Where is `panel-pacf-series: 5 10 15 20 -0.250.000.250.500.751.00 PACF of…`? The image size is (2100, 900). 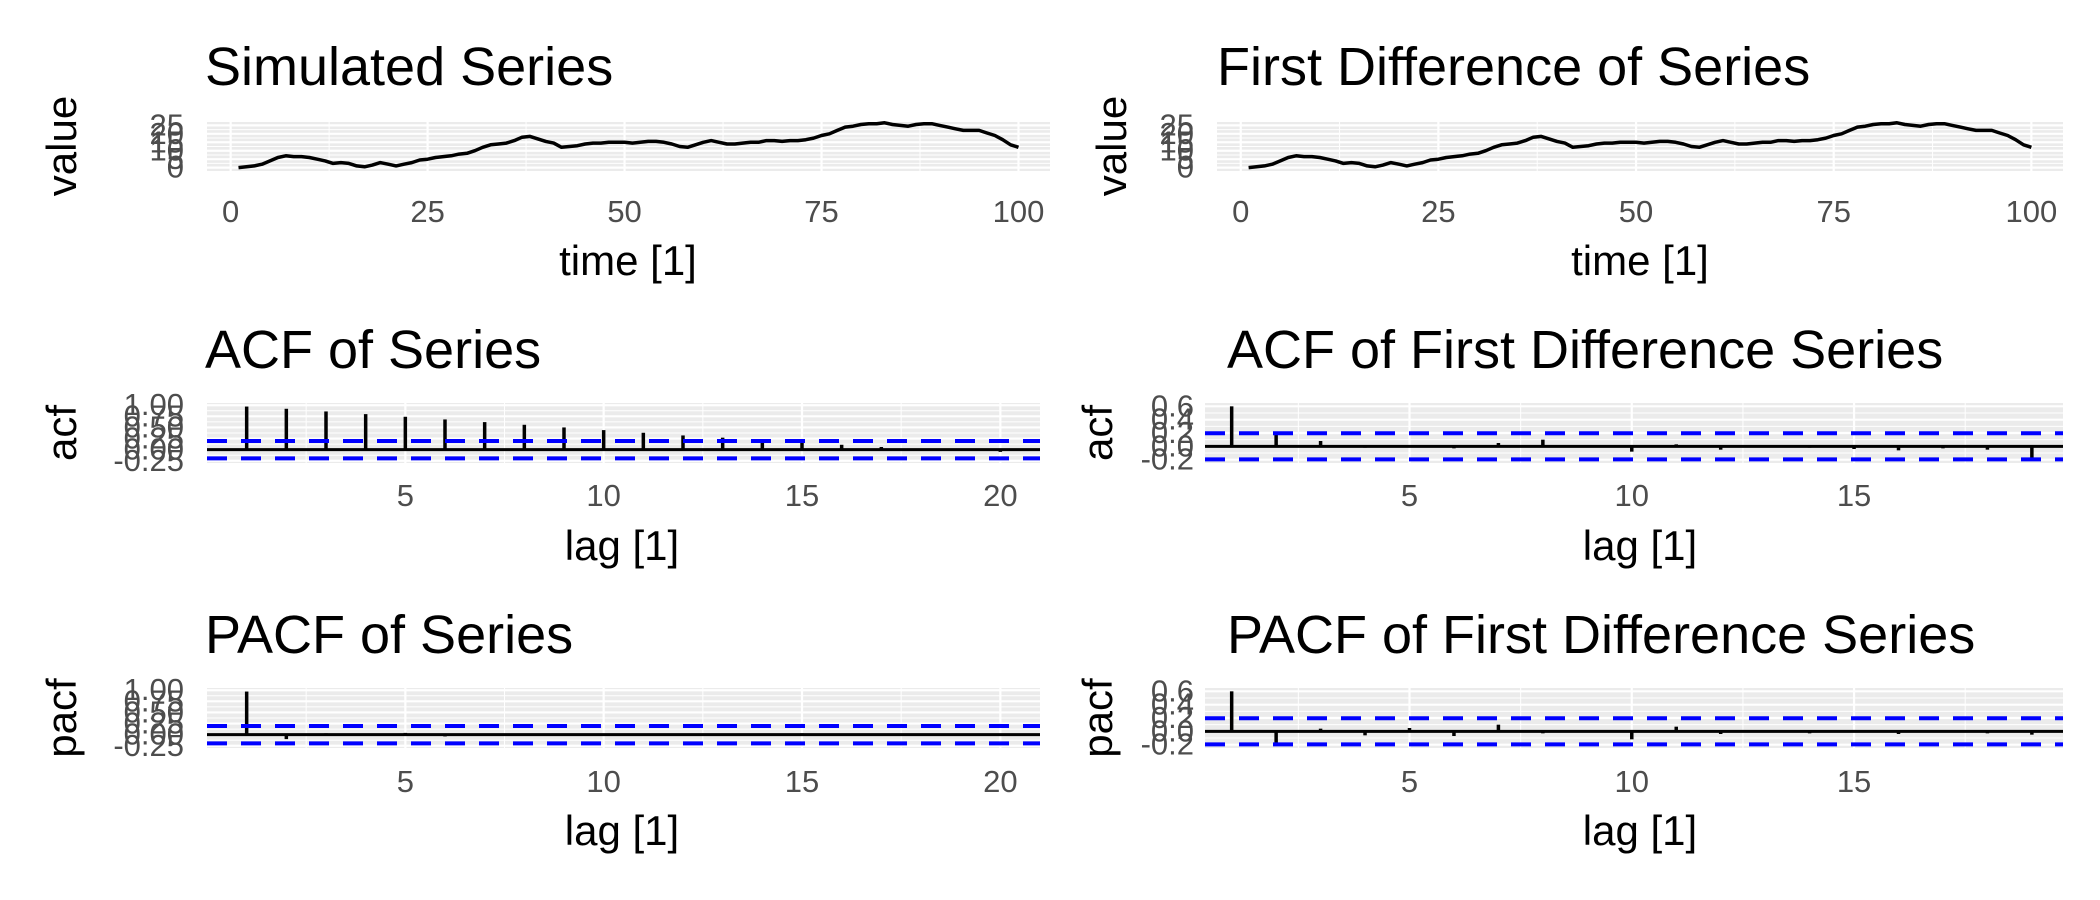
panel-pacf-series: 5 10 15 20 -0.250.000.250.500.751.00 PACF of… is located at coordinates (539, 729).